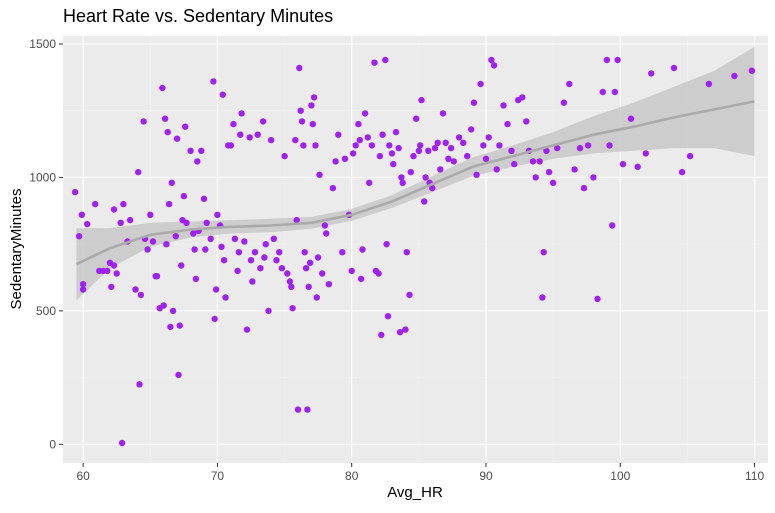 This screenshot has width=775, height=513. I want to click on x-tick-label: 110, so click(754, 476).